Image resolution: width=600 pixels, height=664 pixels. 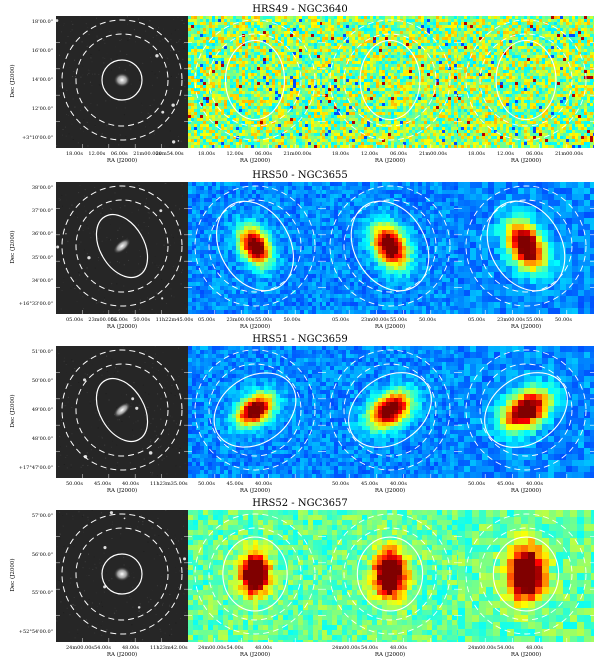 What do you see at coordinates (42, 381) in the screenshot?
I see `dec-tick-label: 50'00.0"` at bounding box center [42, 381].